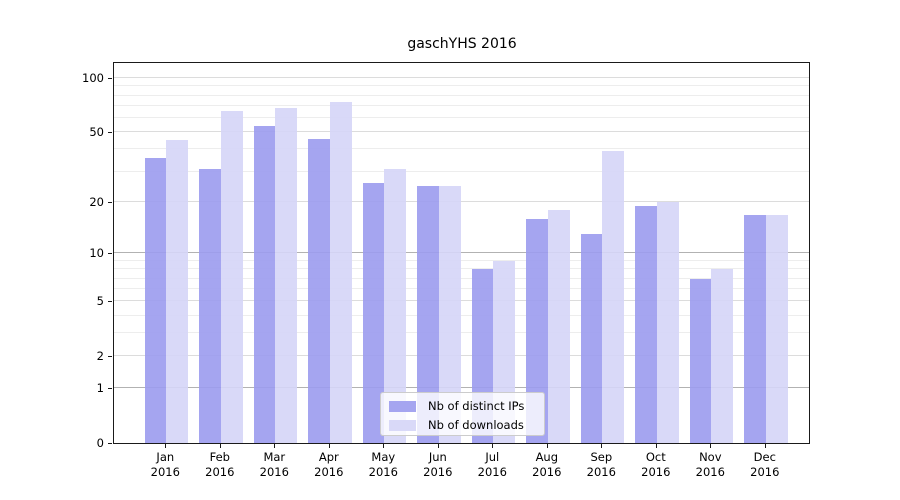 The height and width of the screenshot is (500, 900). Describe the element at coordinates (601, 464) in the screenshot. I see `x-tick-label: Sep 2016` at that location.